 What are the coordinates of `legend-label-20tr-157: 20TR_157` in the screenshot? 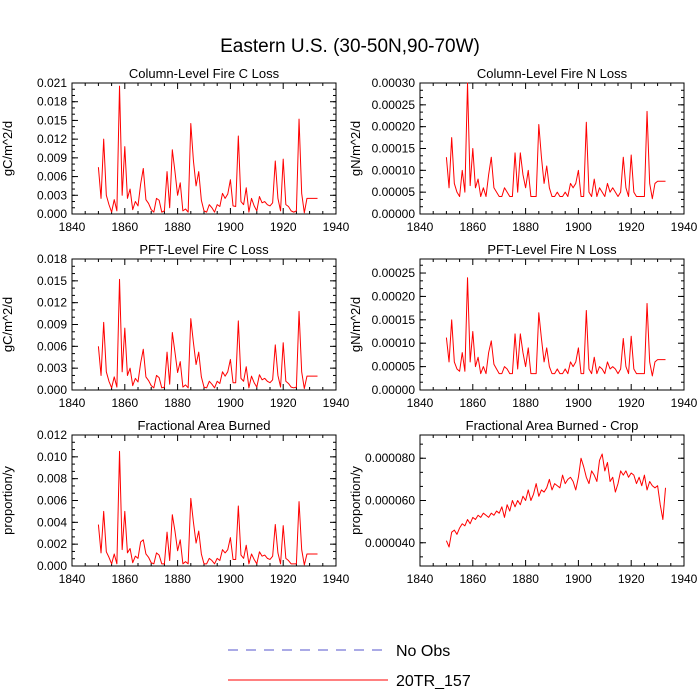 It's located at (433, 681).